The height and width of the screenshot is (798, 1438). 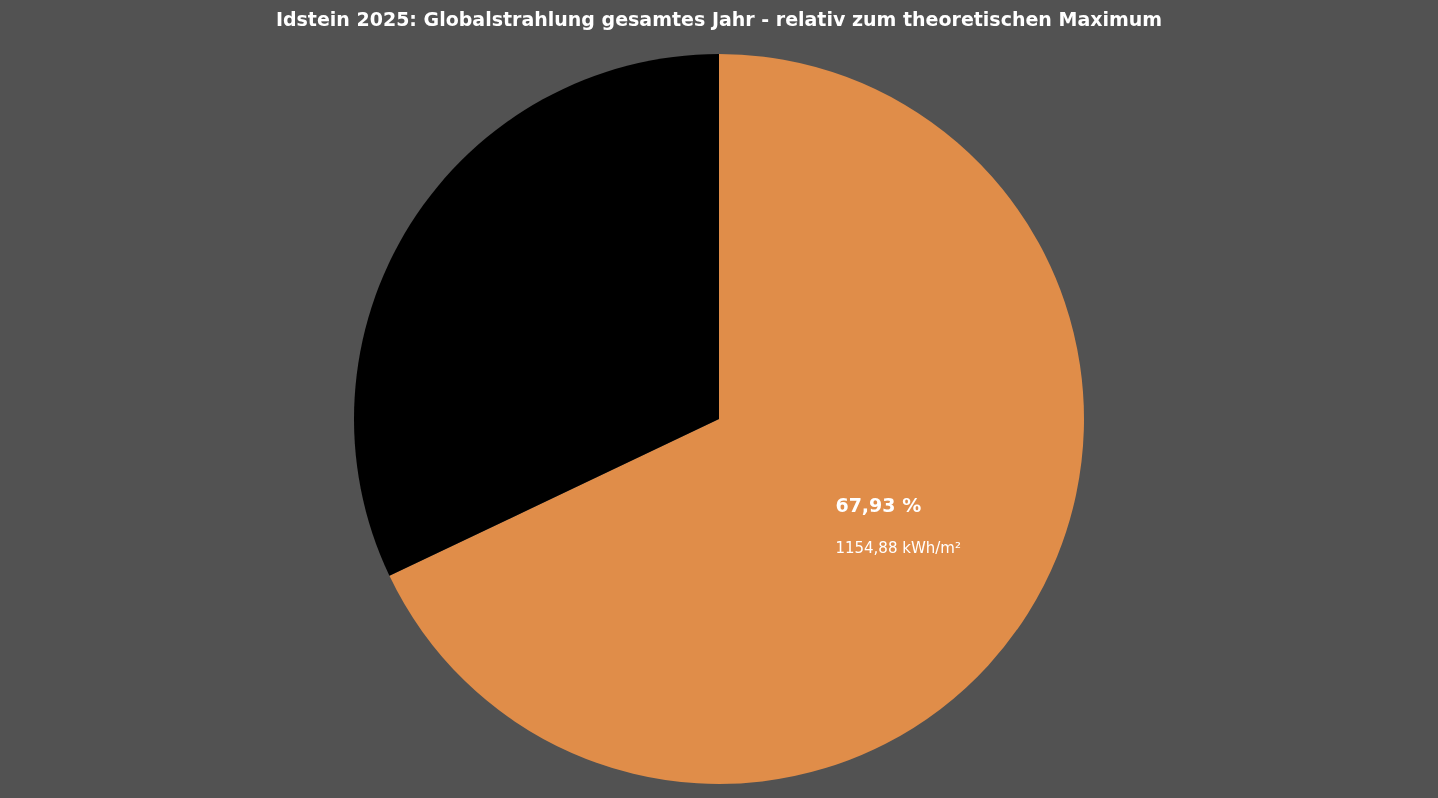 What do you see at coordinates (898, 547) in the screenshot?
I see `text: 1154,88 kWh/m²` at bounding box center [898, 547].